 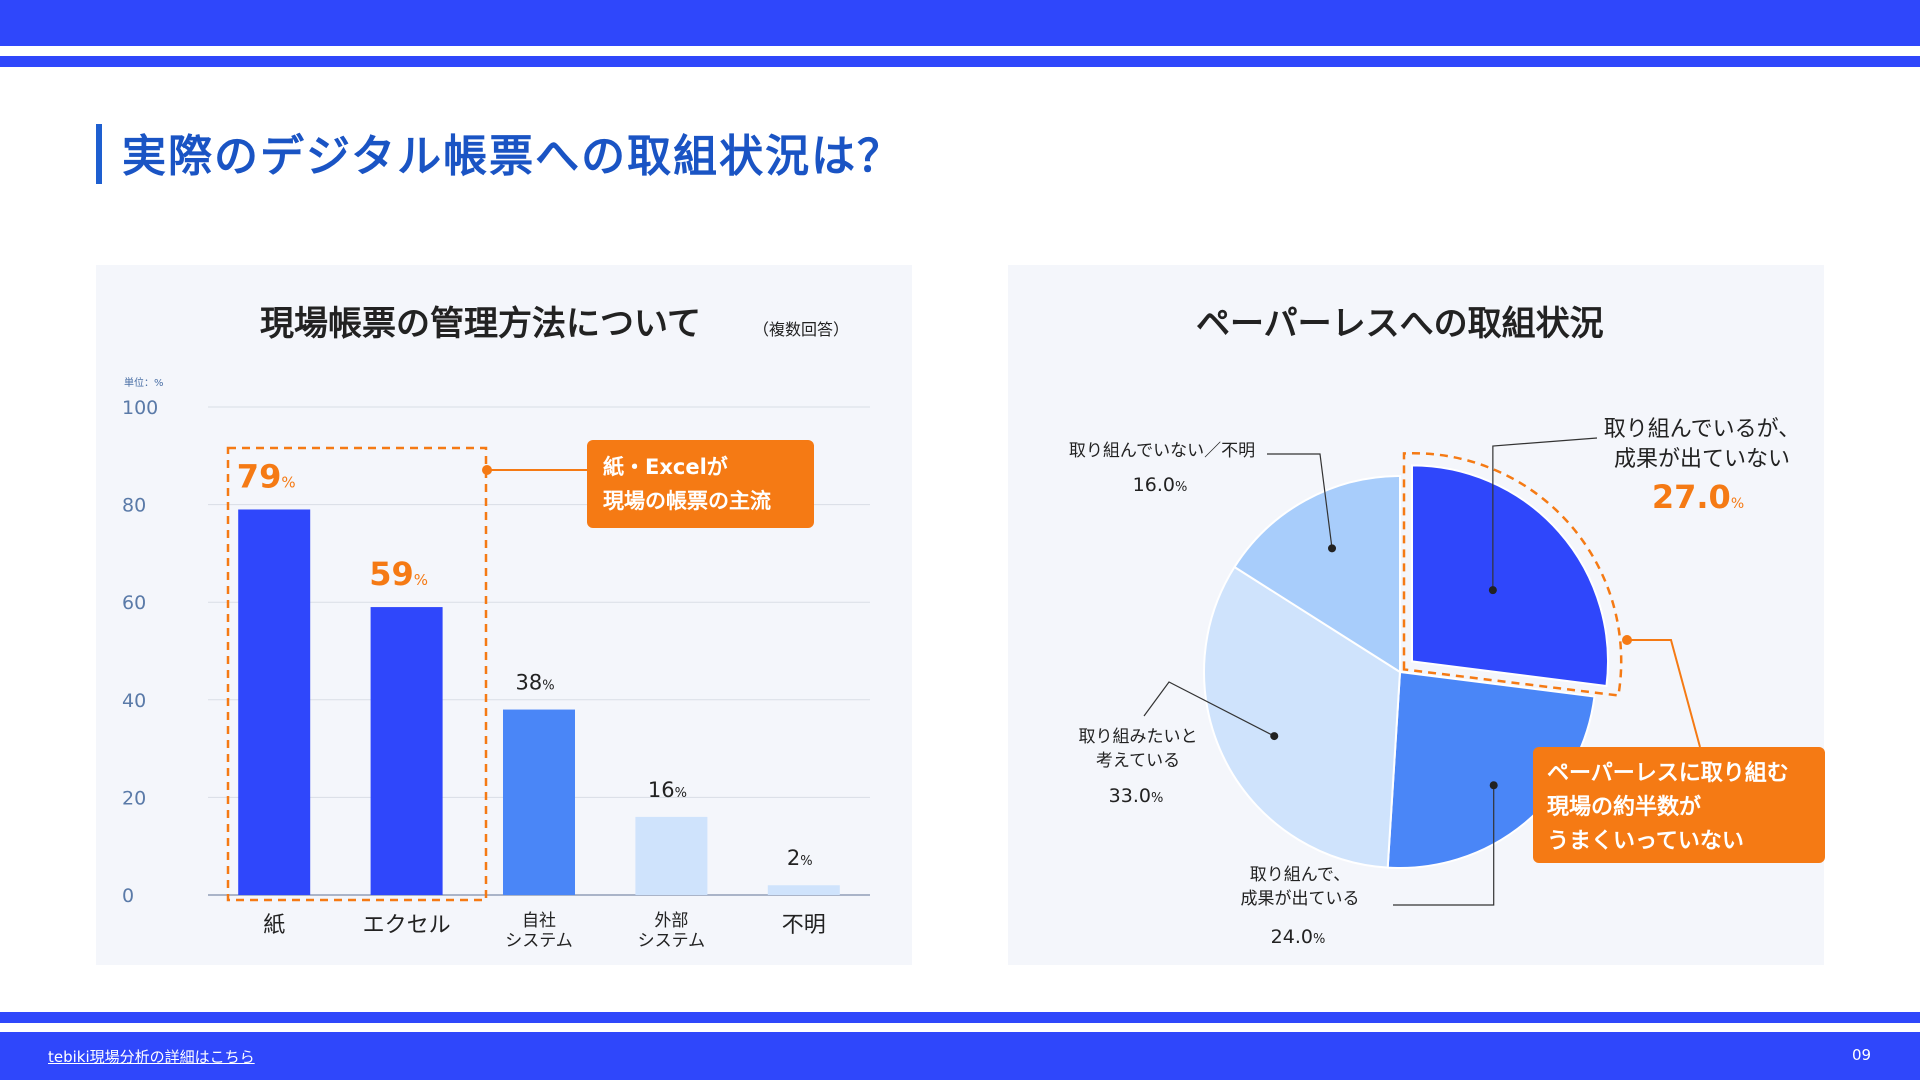 What do you see at coordinates (1702, 429) in the screenshot?
I see `slice-label: 取り組んでいるが、` at bounding box center [1702, 429].